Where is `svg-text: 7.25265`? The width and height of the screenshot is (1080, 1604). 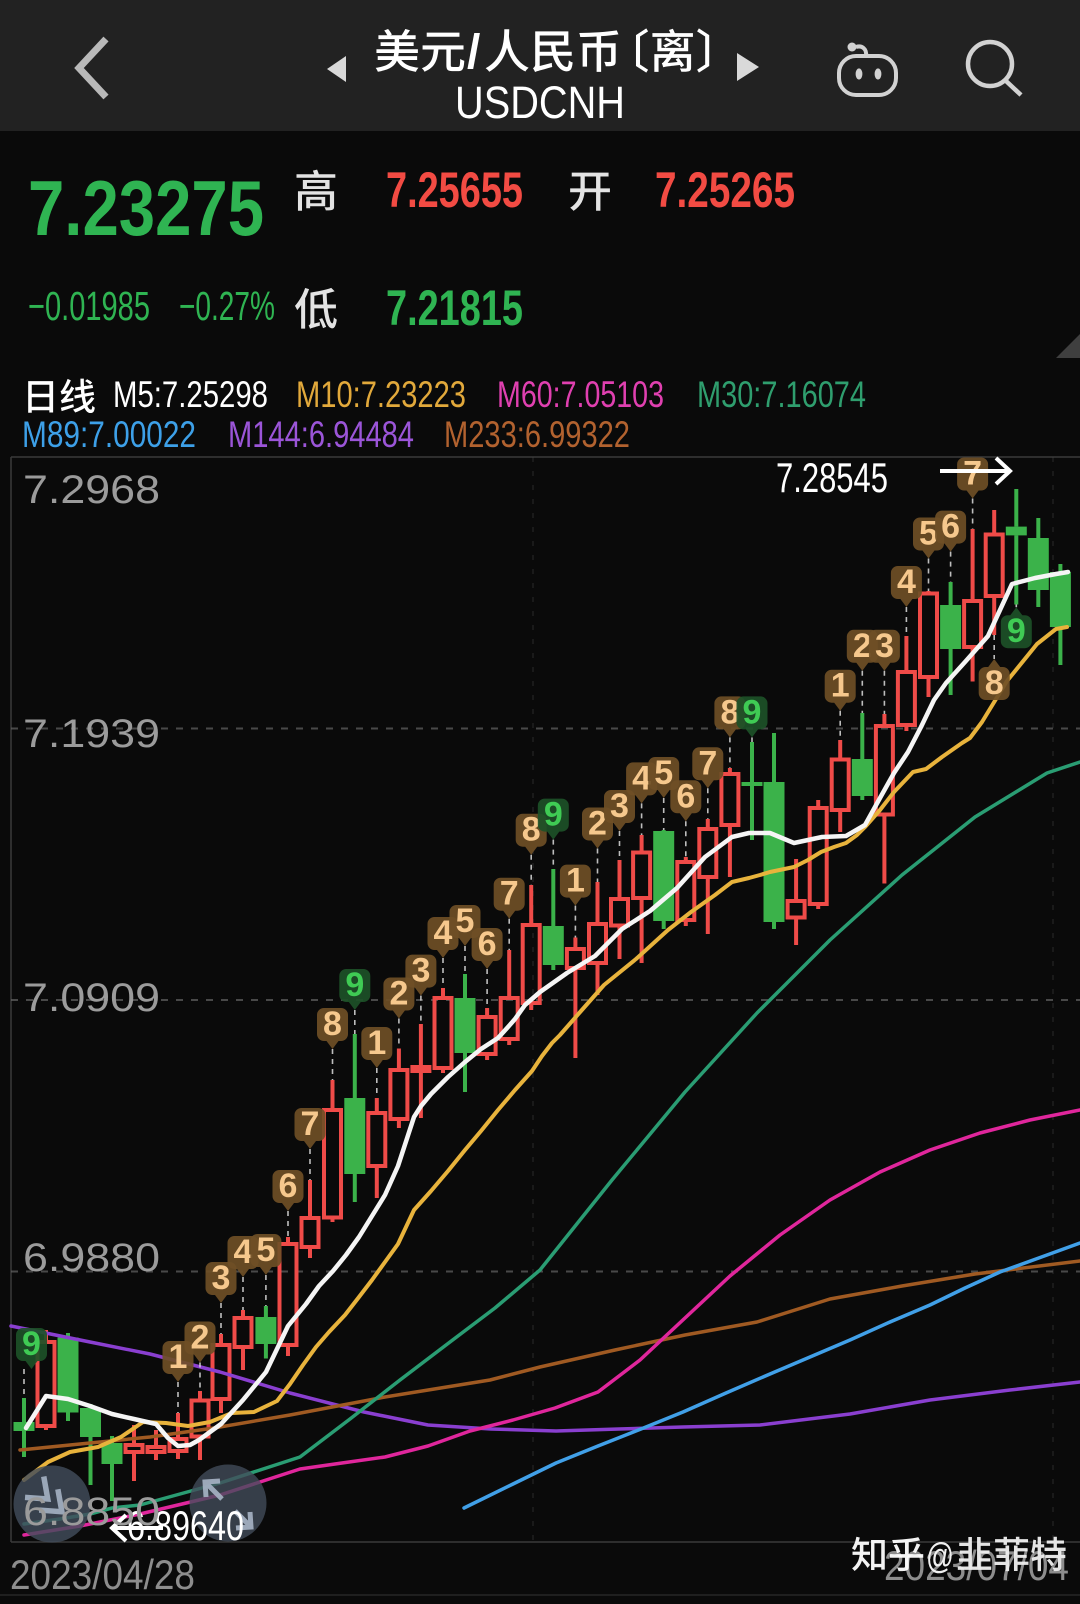 svg-text: 7.25265 is located at coordinates (725, 190).